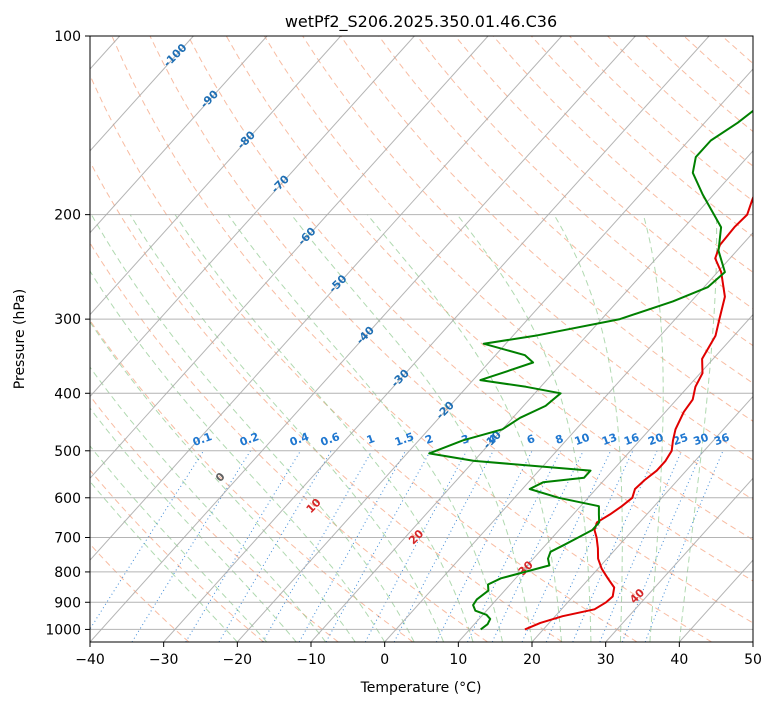 The width and height of the screenshot is (775, 708). Describe the element at coordinates (63, 630) in the screenshot. I see `y-tick-label: 1000` at that location.